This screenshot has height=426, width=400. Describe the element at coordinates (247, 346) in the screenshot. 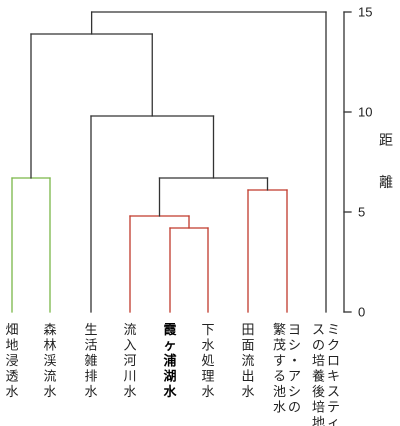

I see `leaf-label-6-char: 面` at that location.